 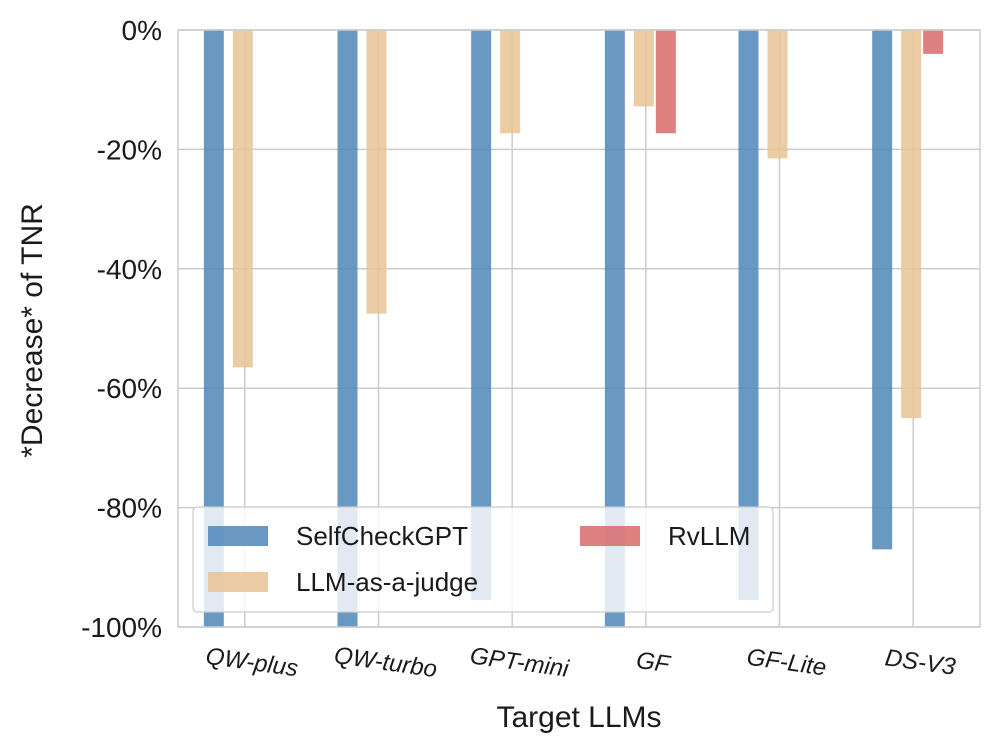 What do you see at coordinates (121, 329) in the screenshot?
I see `y-tick-labels: 0% -20% -40% -60% -80% -100%` at bounding box center [121, 329].